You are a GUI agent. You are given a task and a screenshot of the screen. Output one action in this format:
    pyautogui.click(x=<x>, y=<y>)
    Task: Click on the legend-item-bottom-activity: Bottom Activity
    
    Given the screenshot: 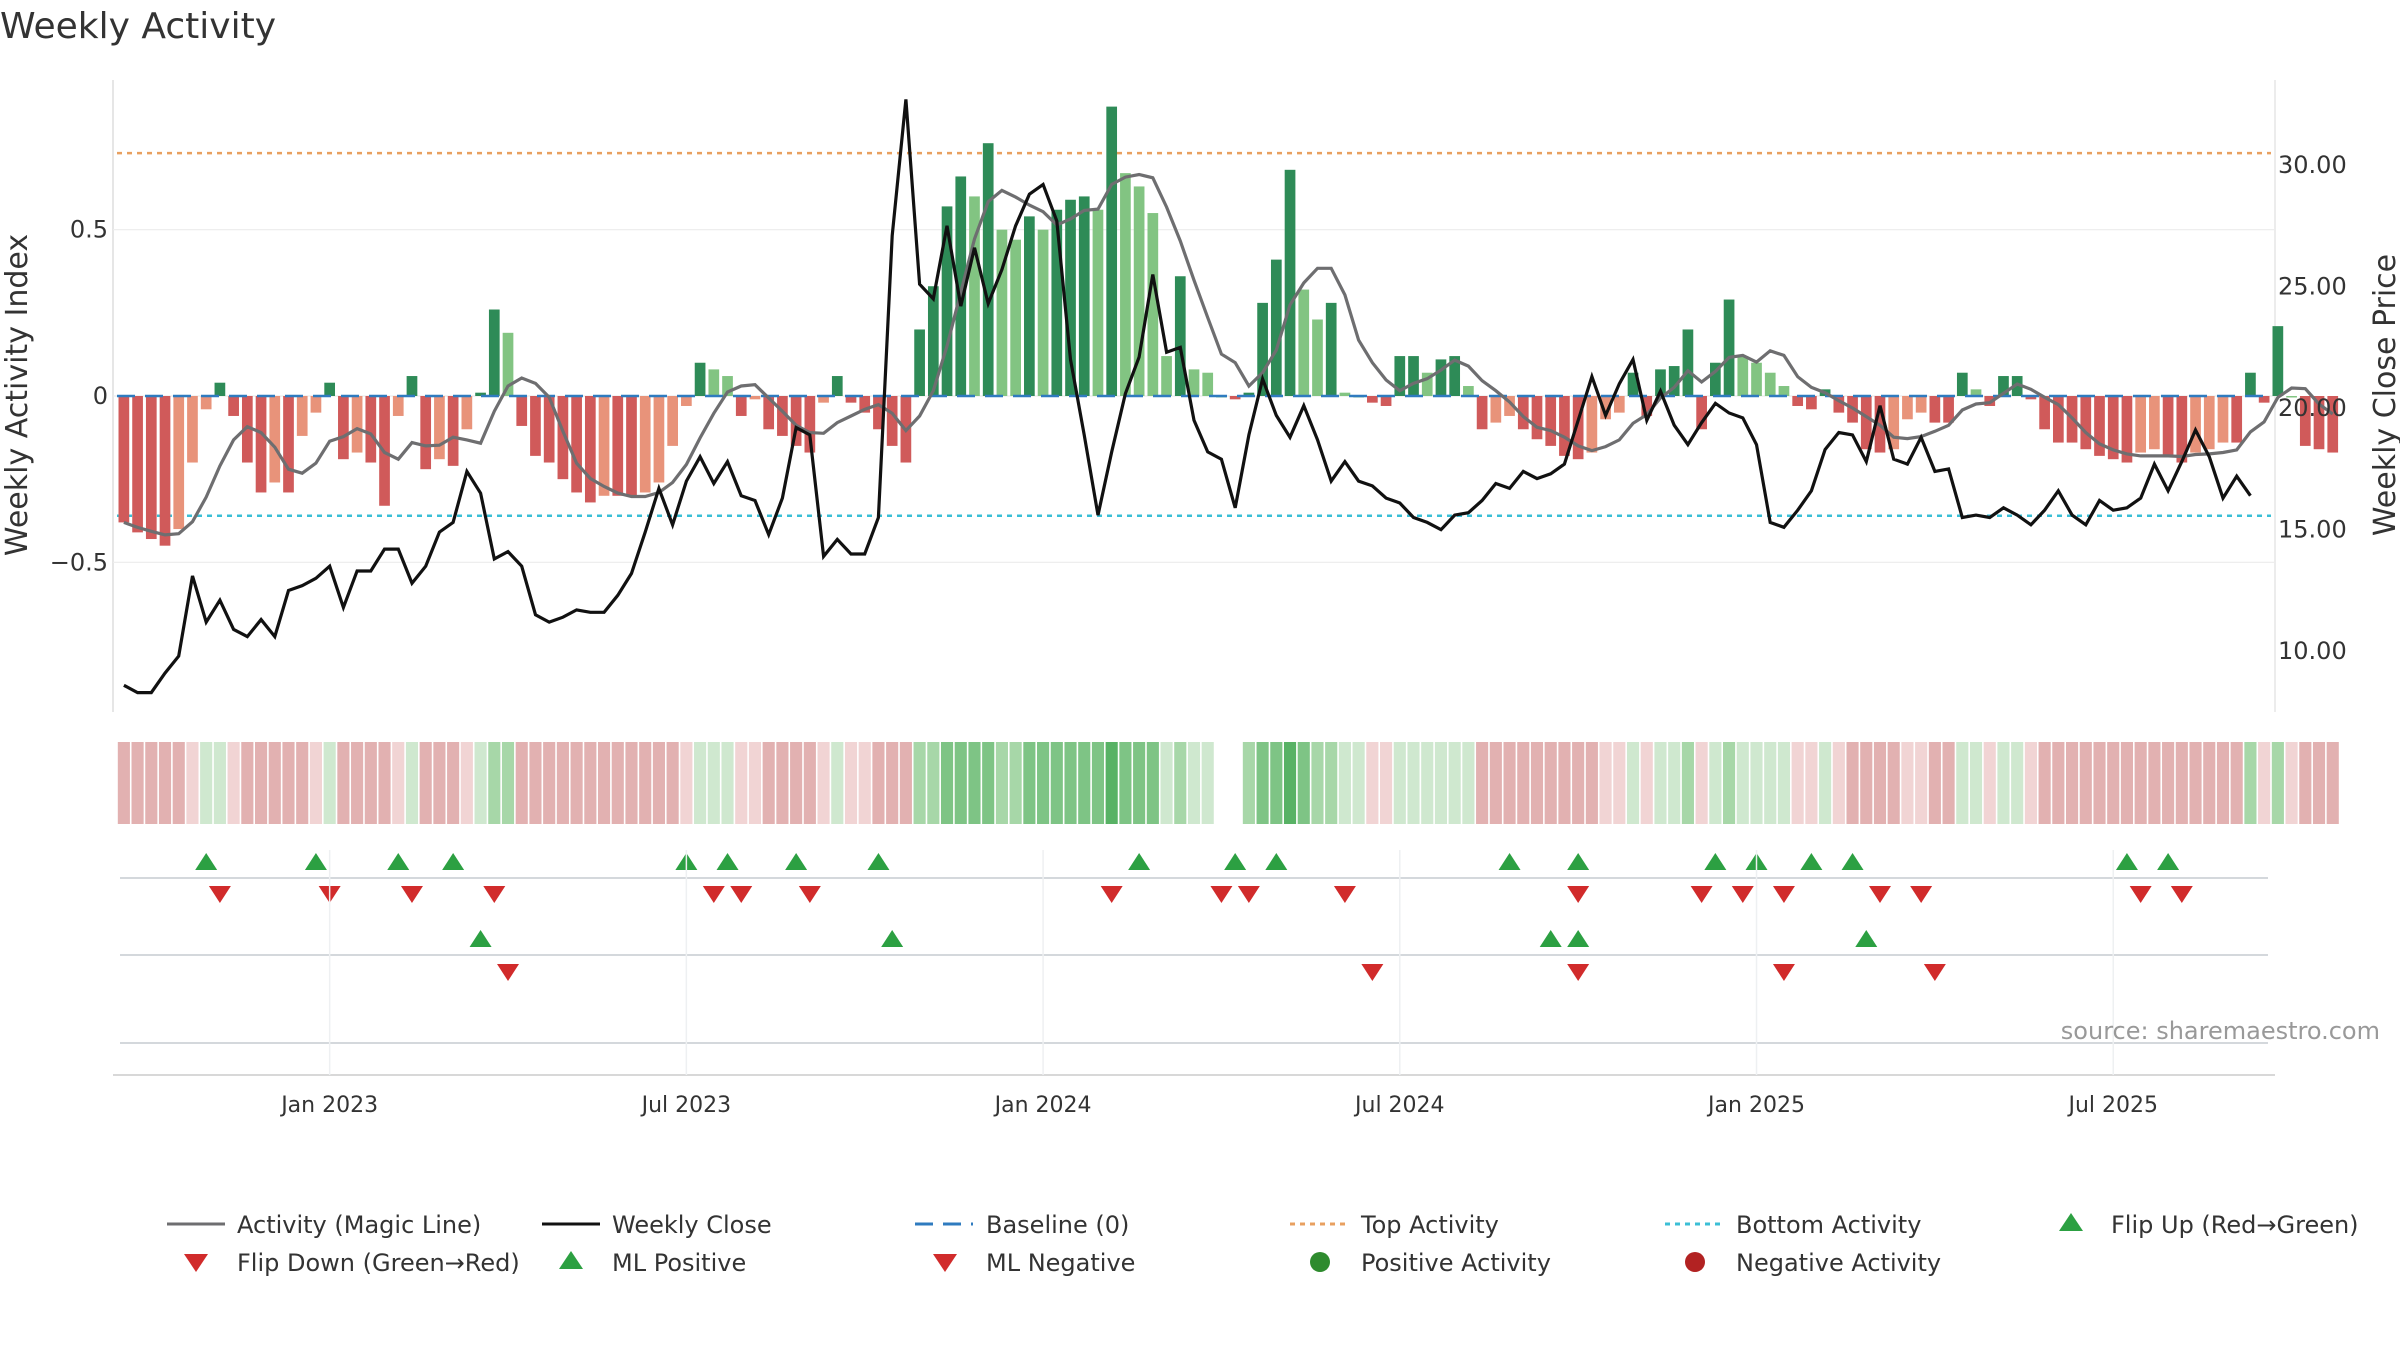 What is the action you would take?
    pyautogui.click(x=1793, y=1225)
    